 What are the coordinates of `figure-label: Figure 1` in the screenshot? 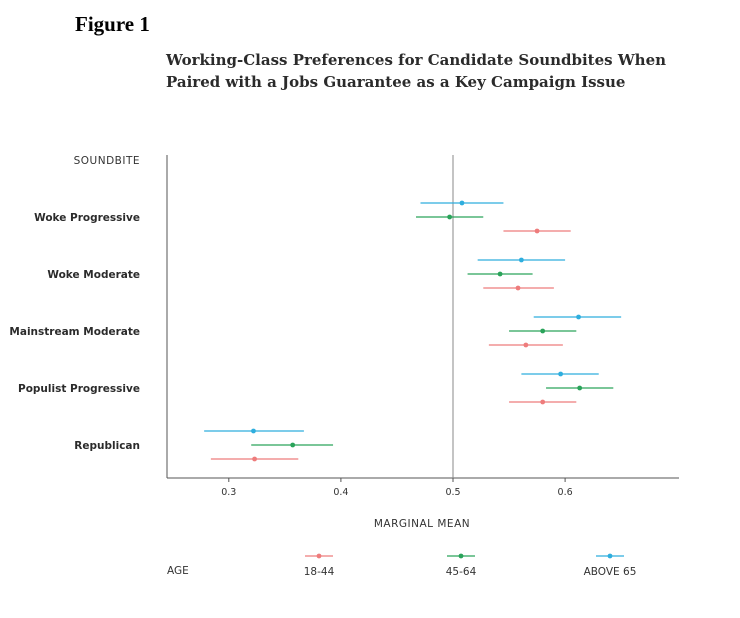 It's located at (112, 24).